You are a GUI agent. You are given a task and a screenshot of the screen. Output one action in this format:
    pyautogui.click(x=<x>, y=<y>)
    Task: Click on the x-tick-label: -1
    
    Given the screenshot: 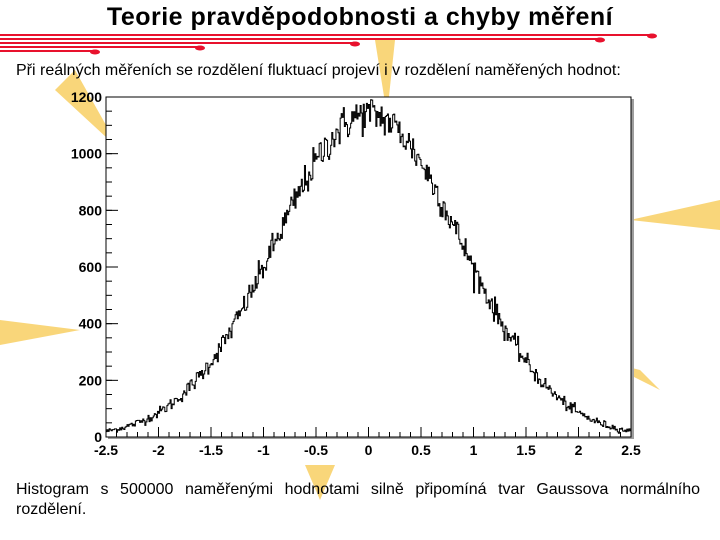 What is the action you would take?
    pyautogui.click(x=263, y=450)
    